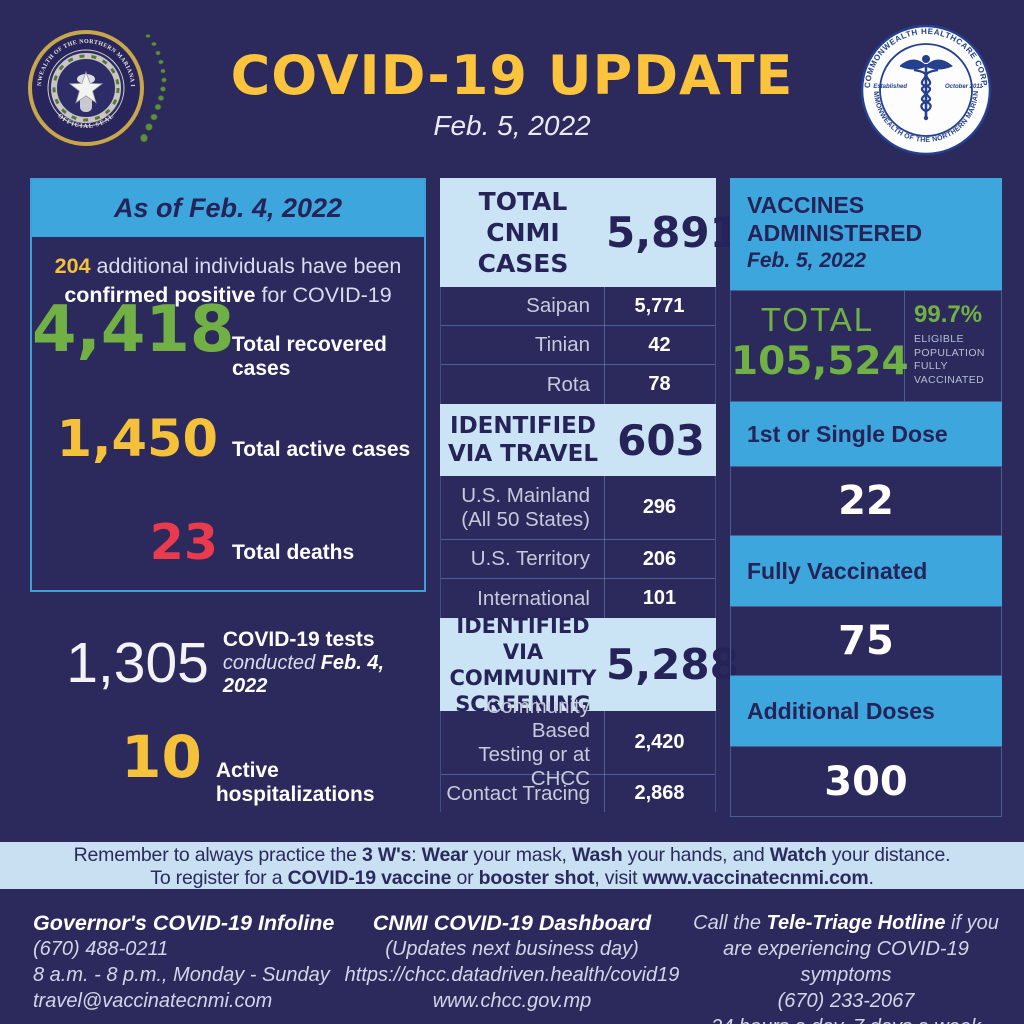 The image size is (1024, 1024). Describe the element at coordinates (133, 330) in the screenshot. I see `recovered-cases-value: 4,418` at that location.